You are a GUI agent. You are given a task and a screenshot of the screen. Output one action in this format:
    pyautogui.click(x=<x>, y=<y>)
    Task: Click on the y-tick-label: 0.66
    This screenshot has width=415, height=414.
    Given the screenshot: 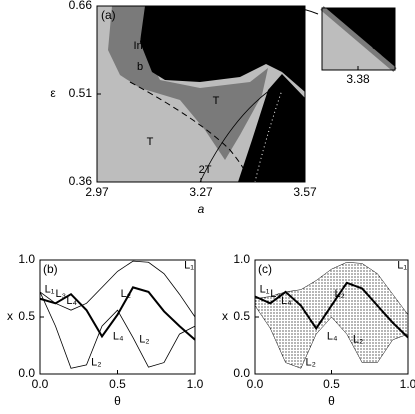 What is the action you would take?
    pyautogui.click(x=81, y=6)
    